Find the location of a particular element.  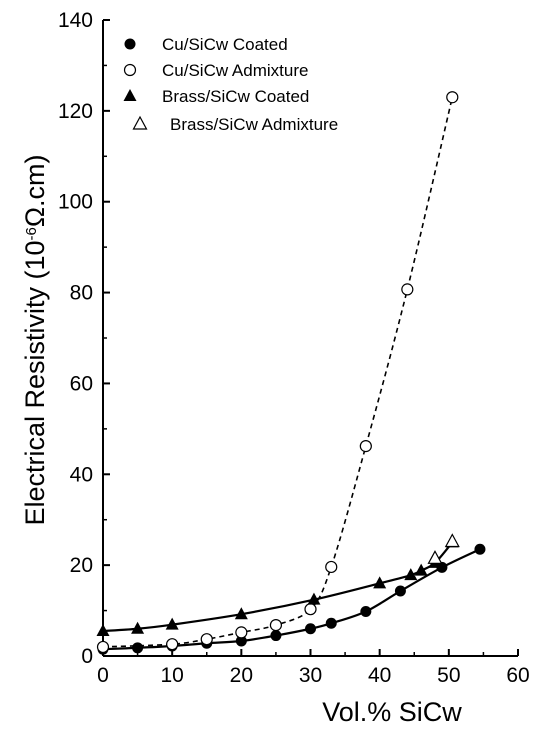

y-axis-title-suffix: Ω.cm) is located at coordinates (35, 190).